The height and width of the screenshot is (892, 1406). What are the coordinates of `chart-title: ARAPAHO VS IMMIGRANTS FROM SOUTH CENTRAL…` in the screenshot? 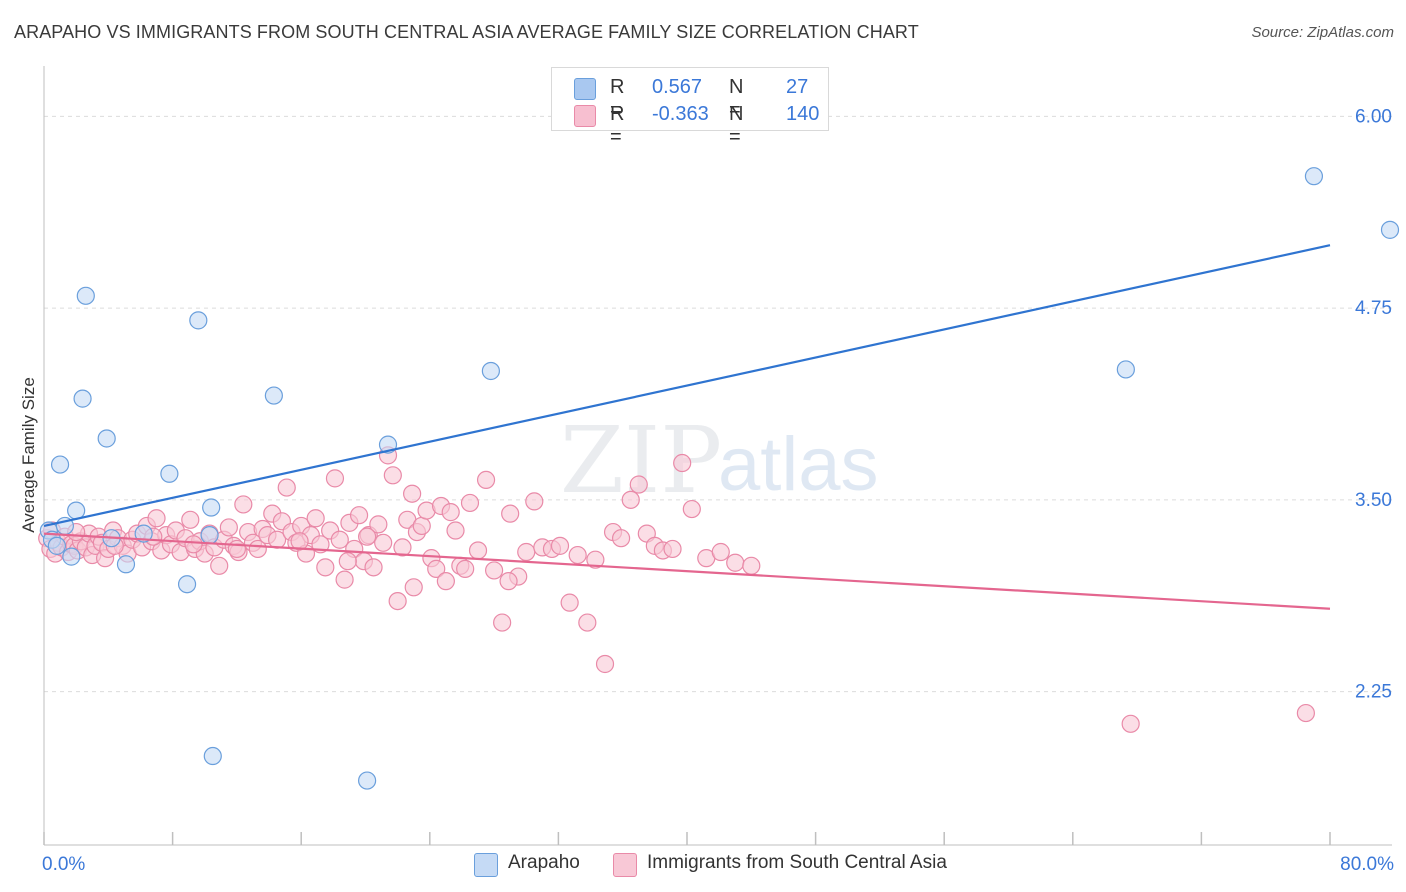 It's located at (466, 32).